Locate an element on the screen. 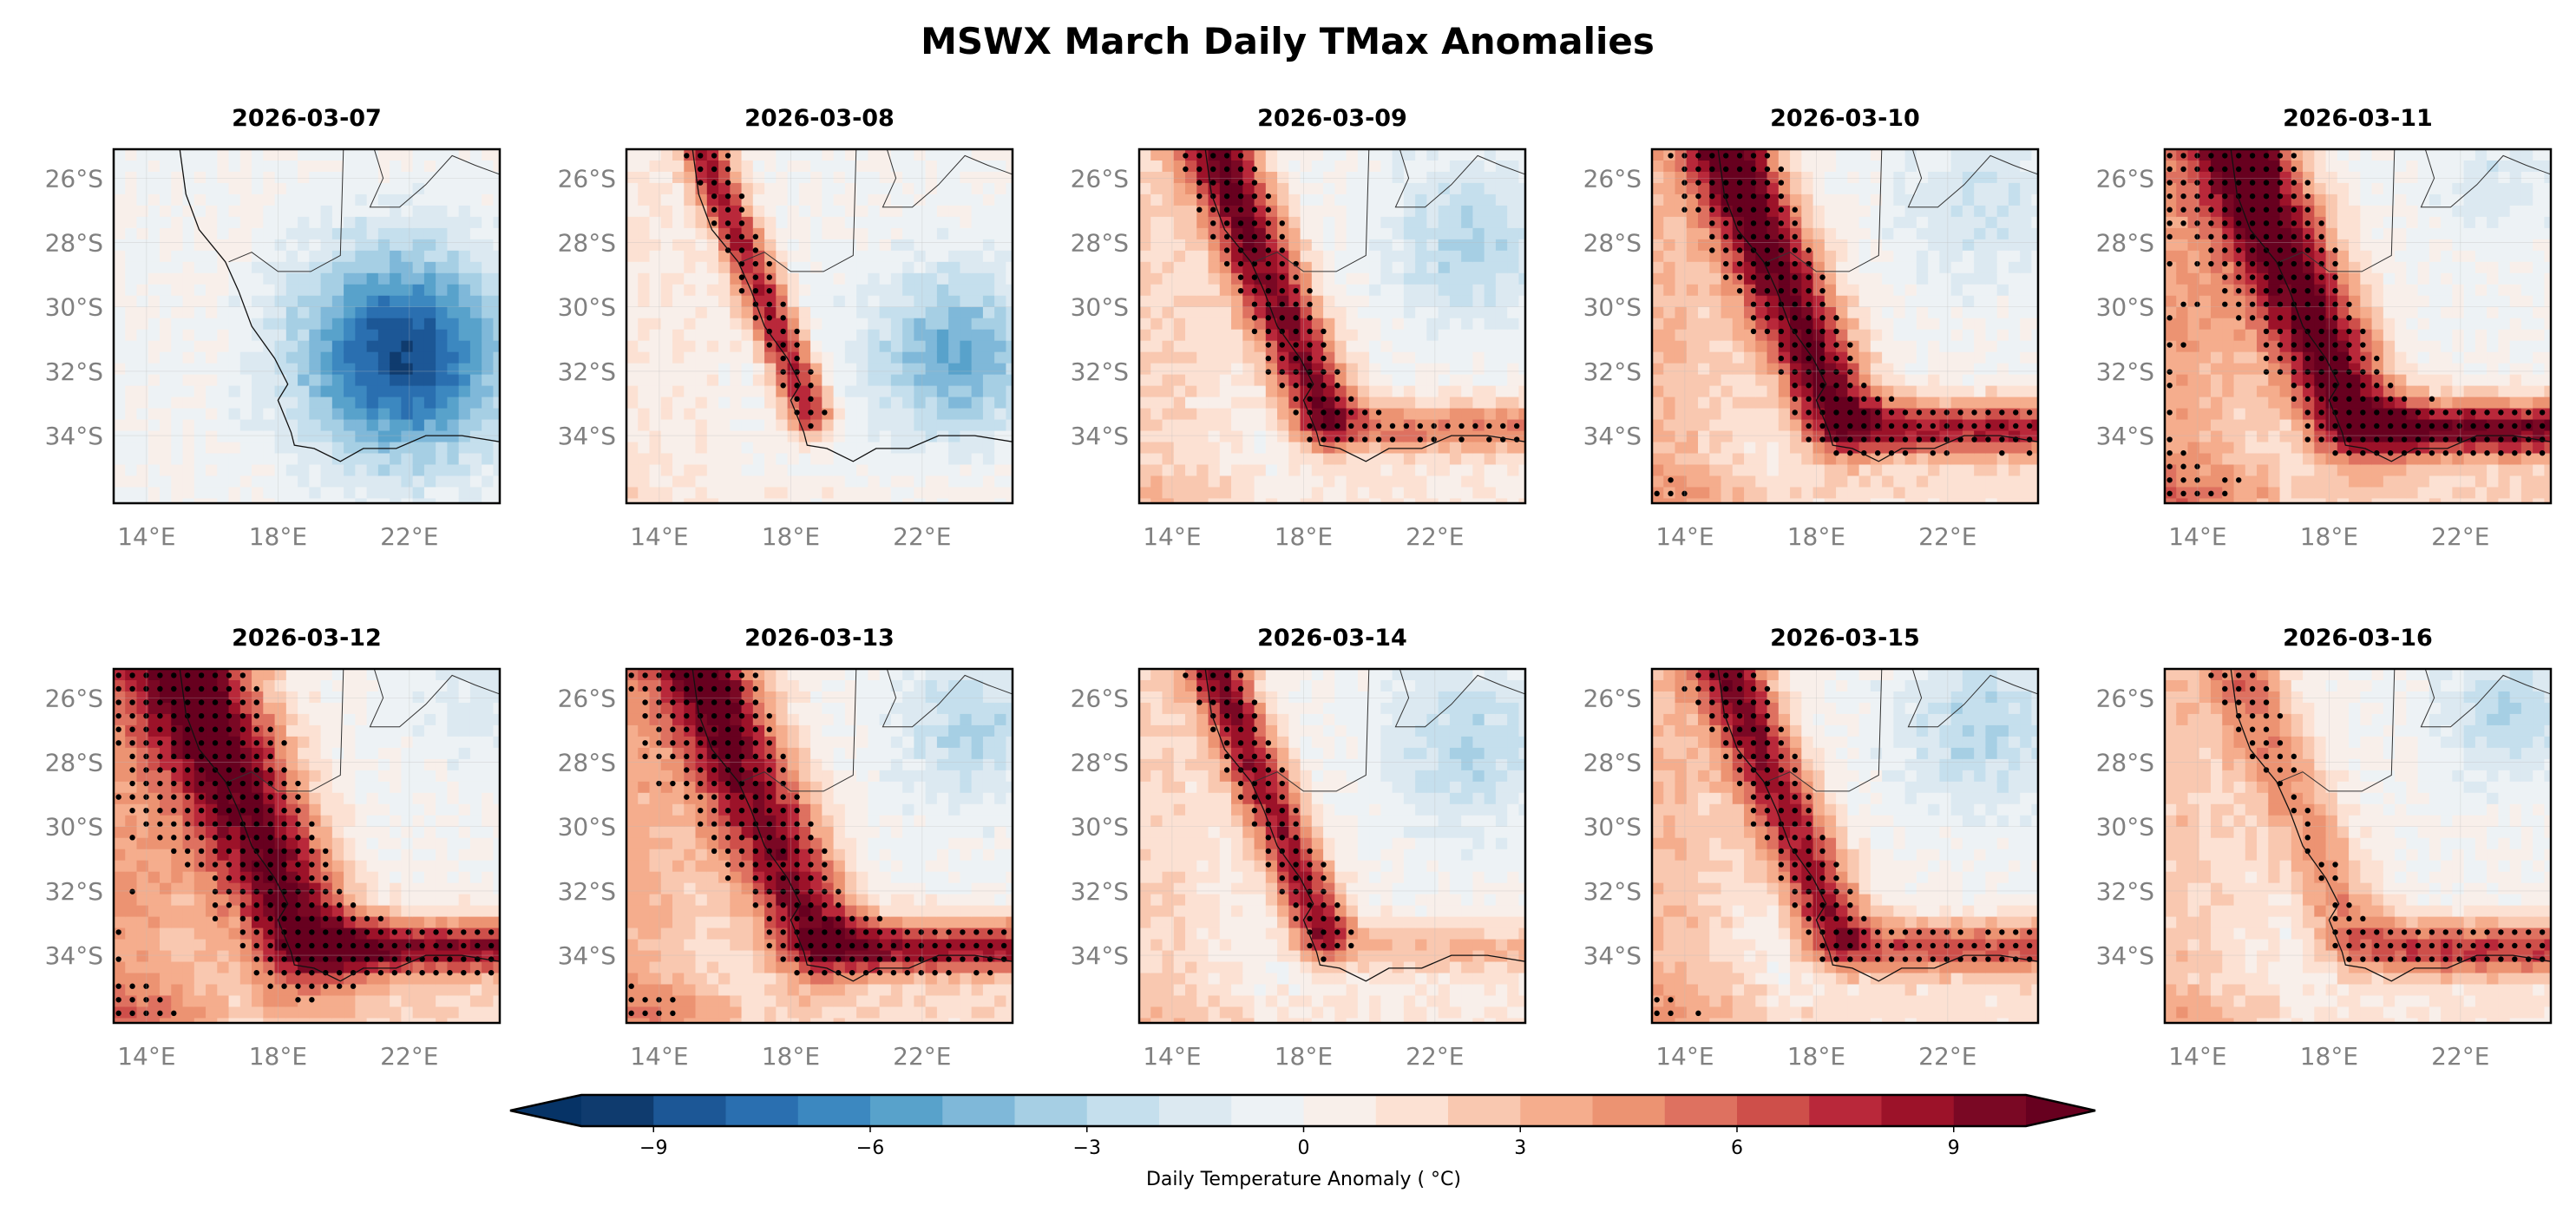  lat-tick-label: 34°S is located at coordinates (1612, 436).